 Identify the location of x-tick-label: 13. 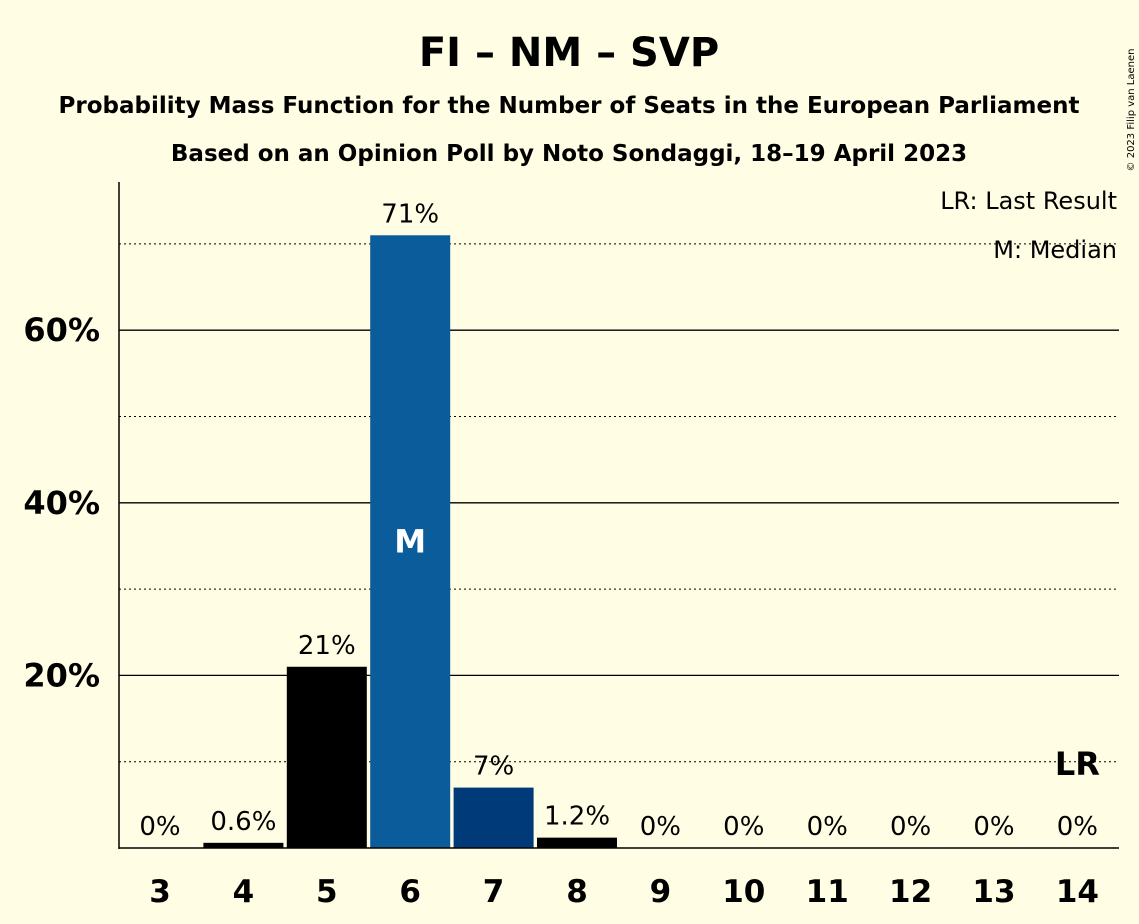
(993, 892).